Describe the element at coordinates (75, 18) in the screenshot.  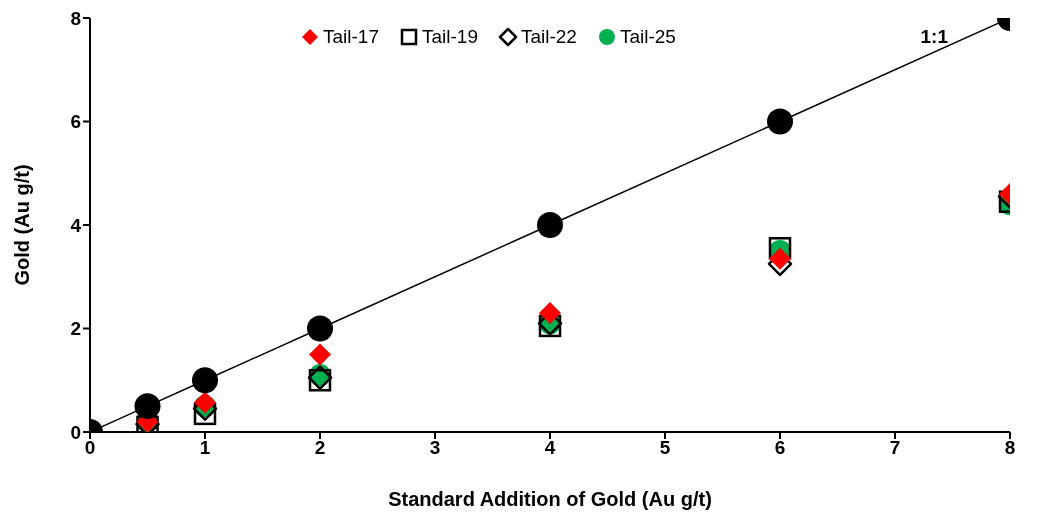
I see `y-tick-label: 8` at that location.